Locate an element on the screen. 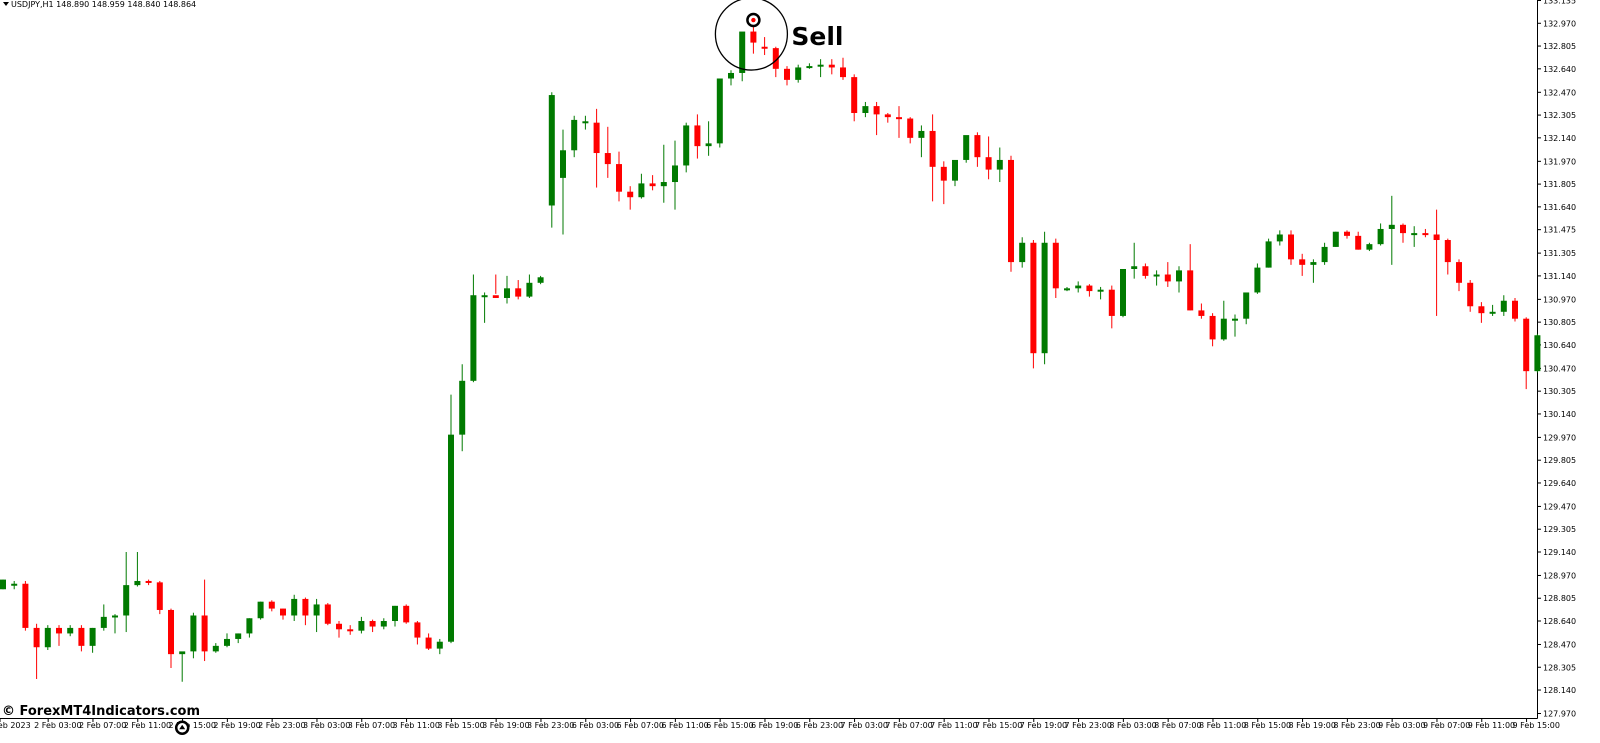 The height and width of the screenshot is (743, 1600). x-tick-label: 1 Feb 2023 is located at coordinates (15, 725).